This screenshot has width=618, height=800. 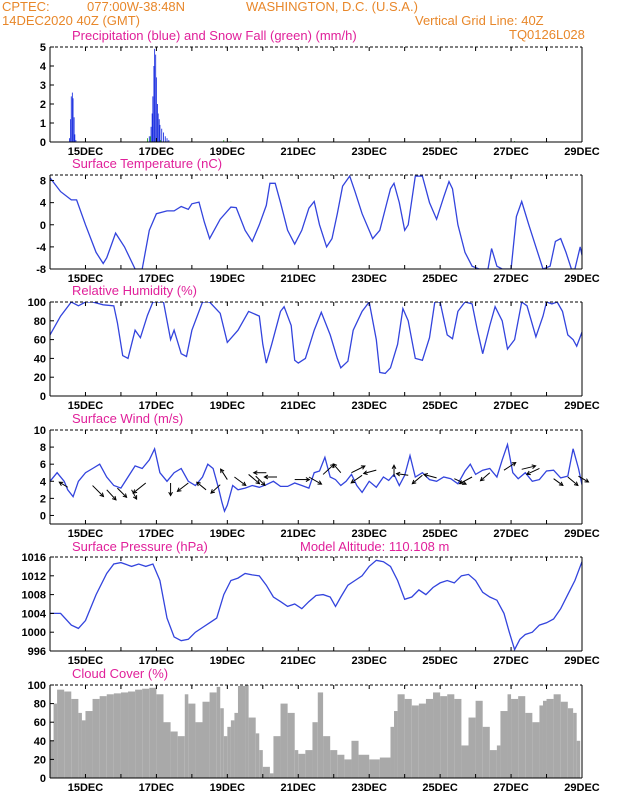 I want to click on humidity-ylabel-2: 40, so click(x=40, y=359).